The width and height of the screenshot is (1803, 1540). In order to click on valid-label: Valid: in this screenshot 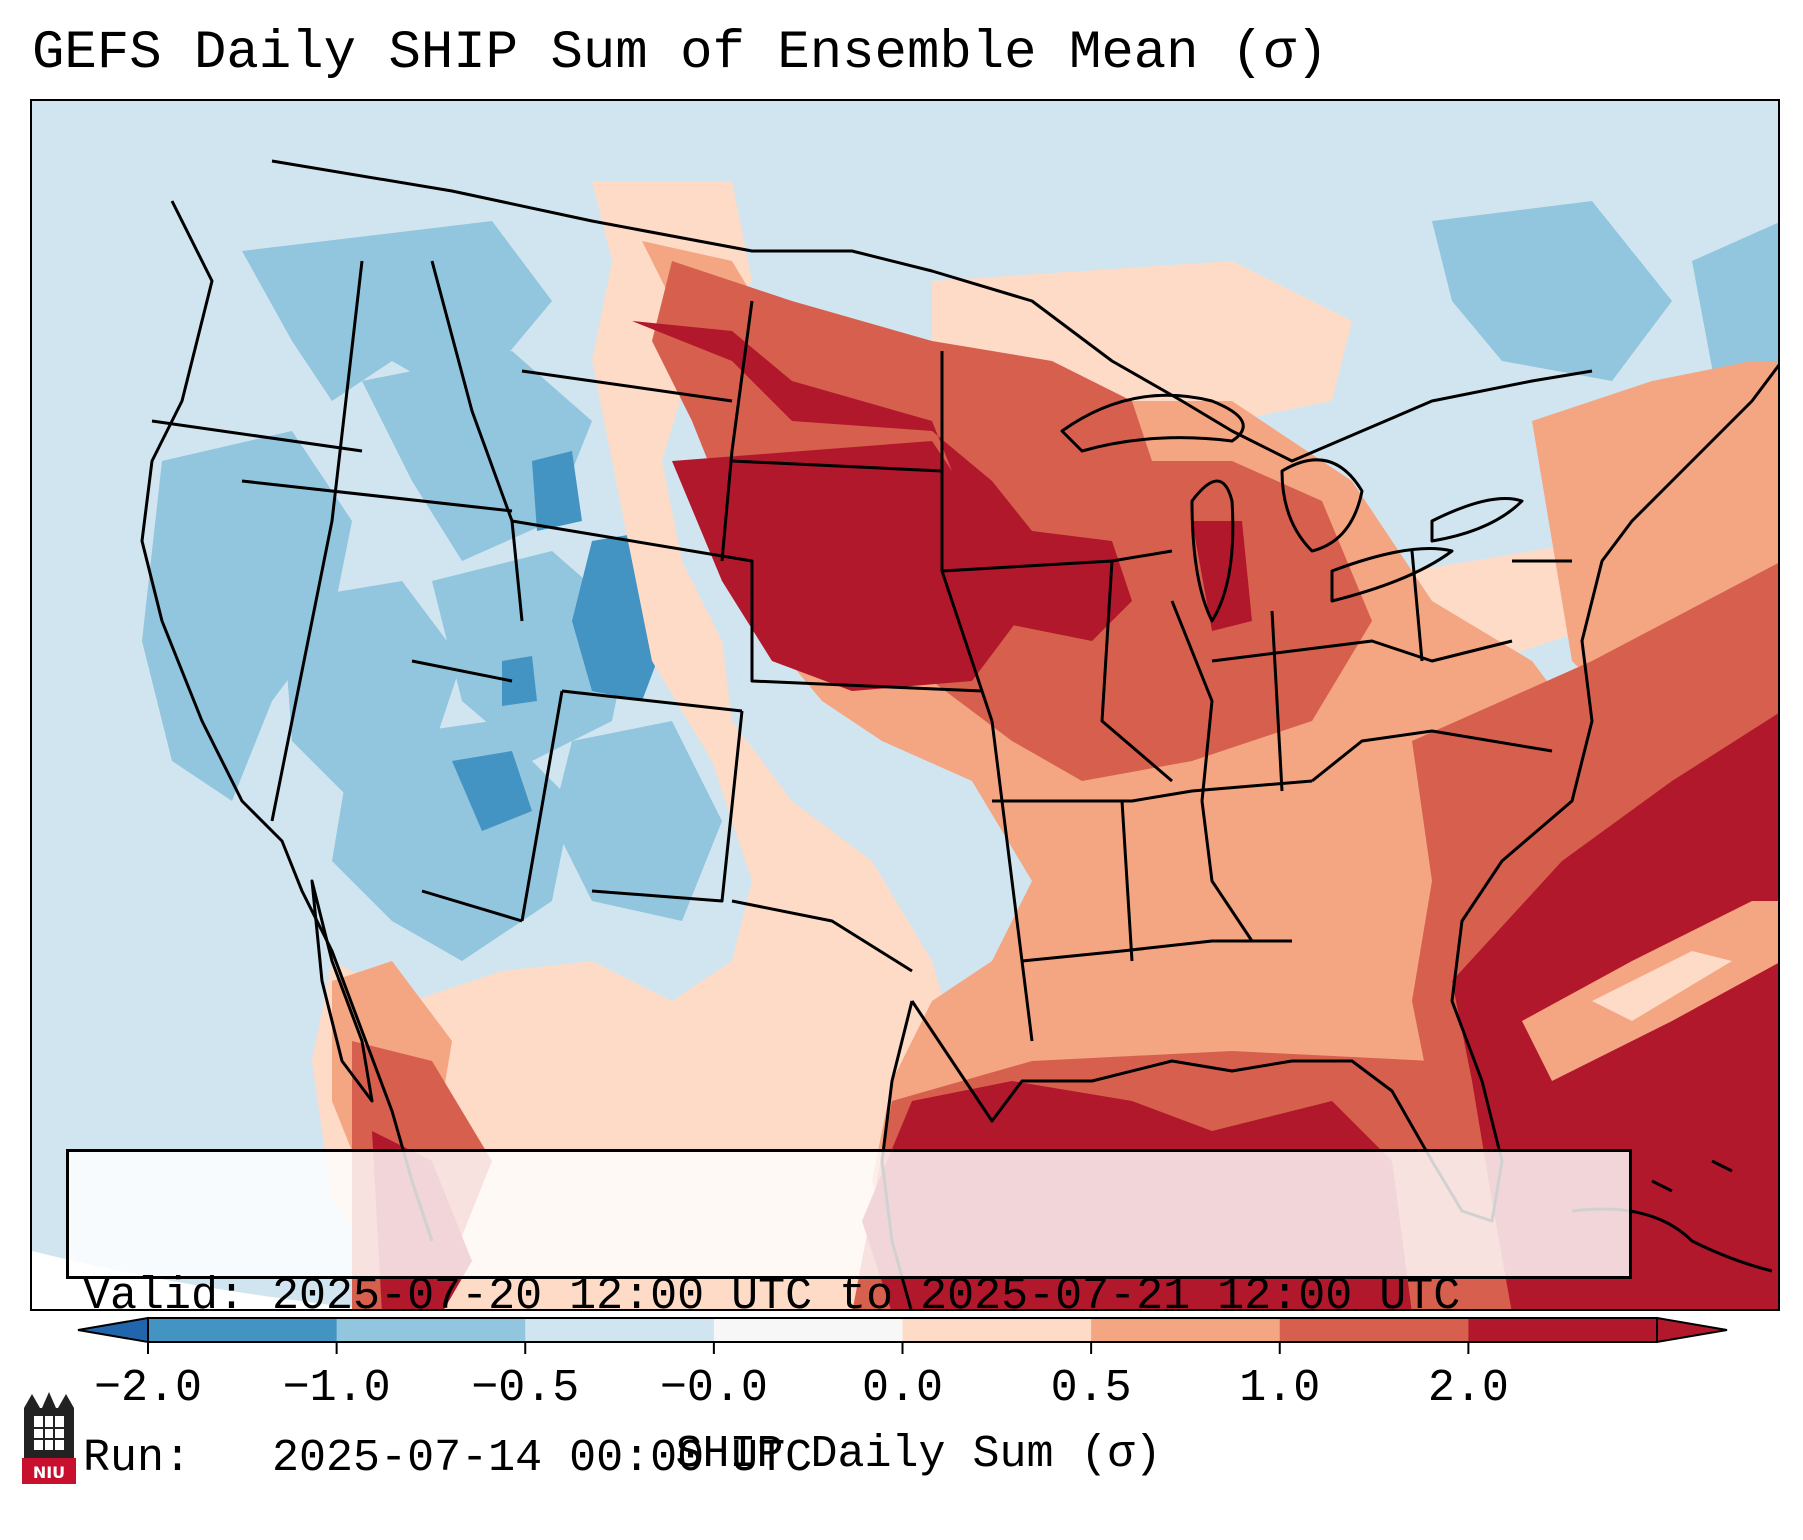, I will do `click(164, 1296)`.